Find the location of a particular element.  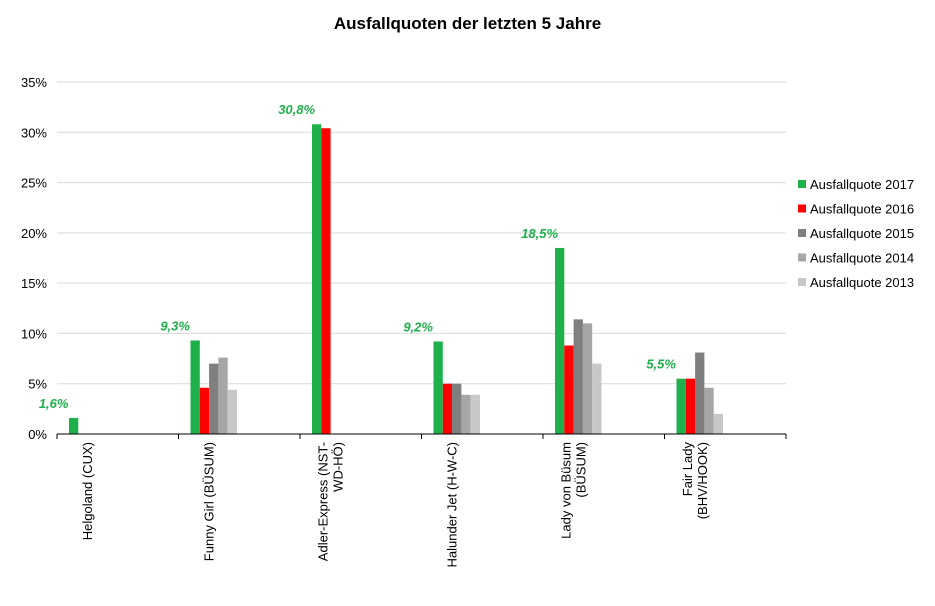

legend-label: Ausfallquote 2013 is located at coordinates (862, 282).